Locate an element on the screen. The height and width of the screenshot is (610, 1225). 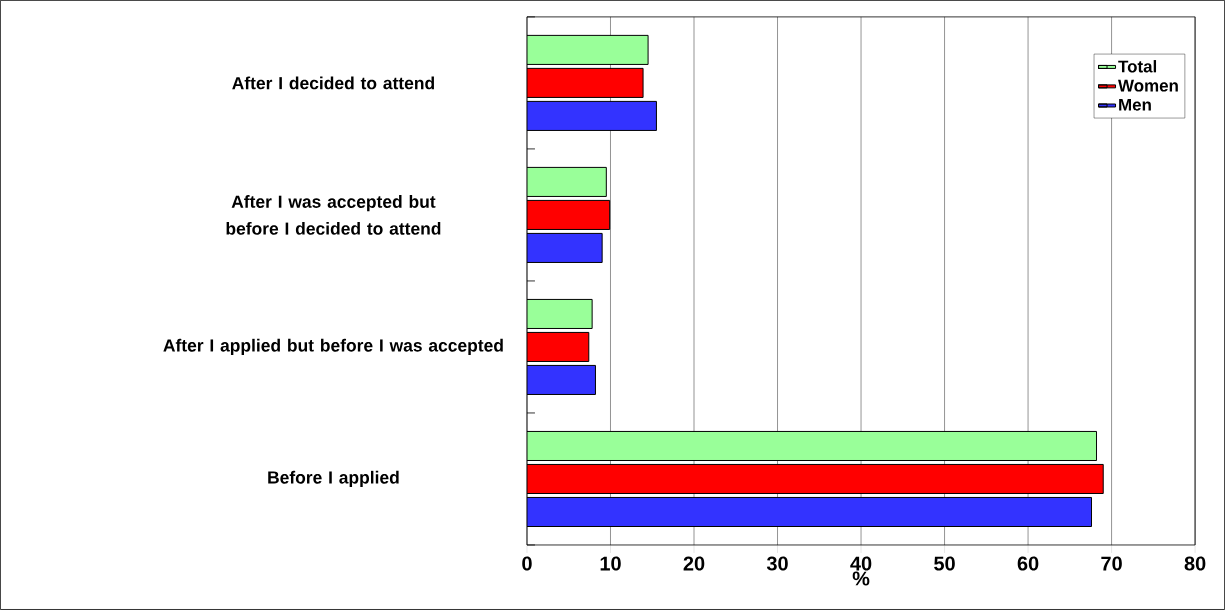
x-tick-label: 40 is located at coordinates (861, 563).